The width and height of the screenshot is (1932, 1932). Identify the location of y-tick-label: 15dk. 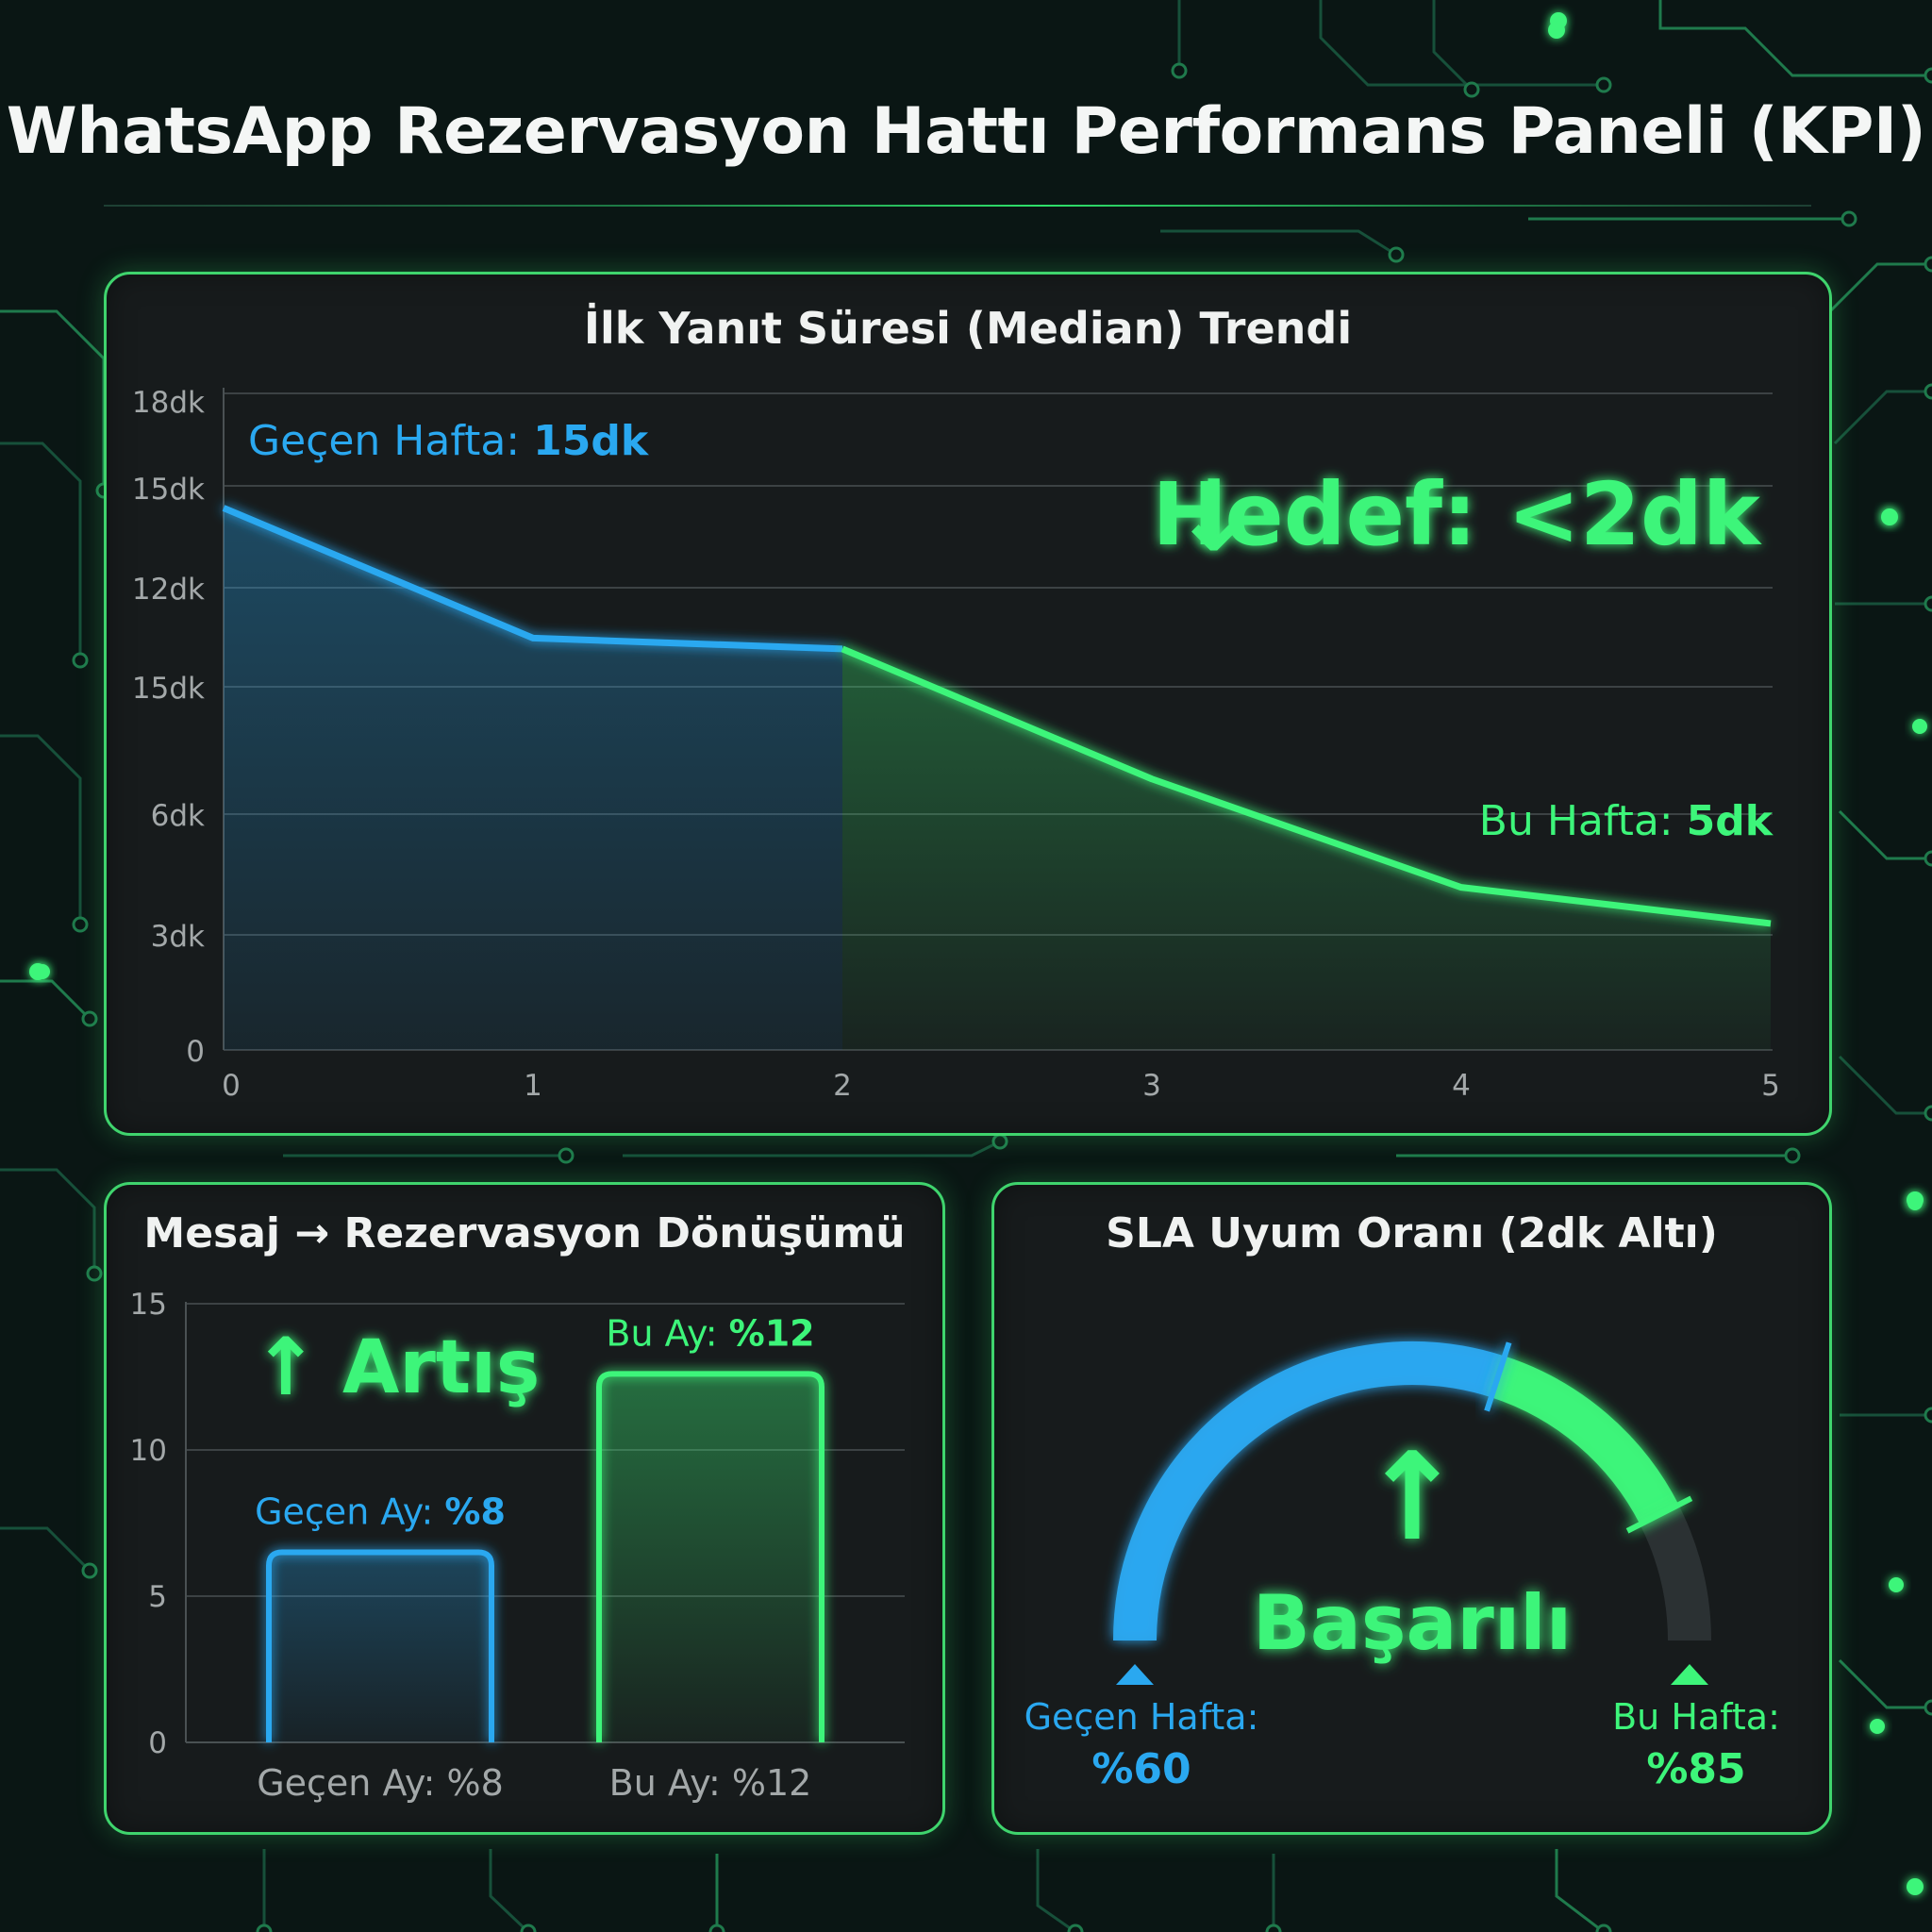
(168, 490).